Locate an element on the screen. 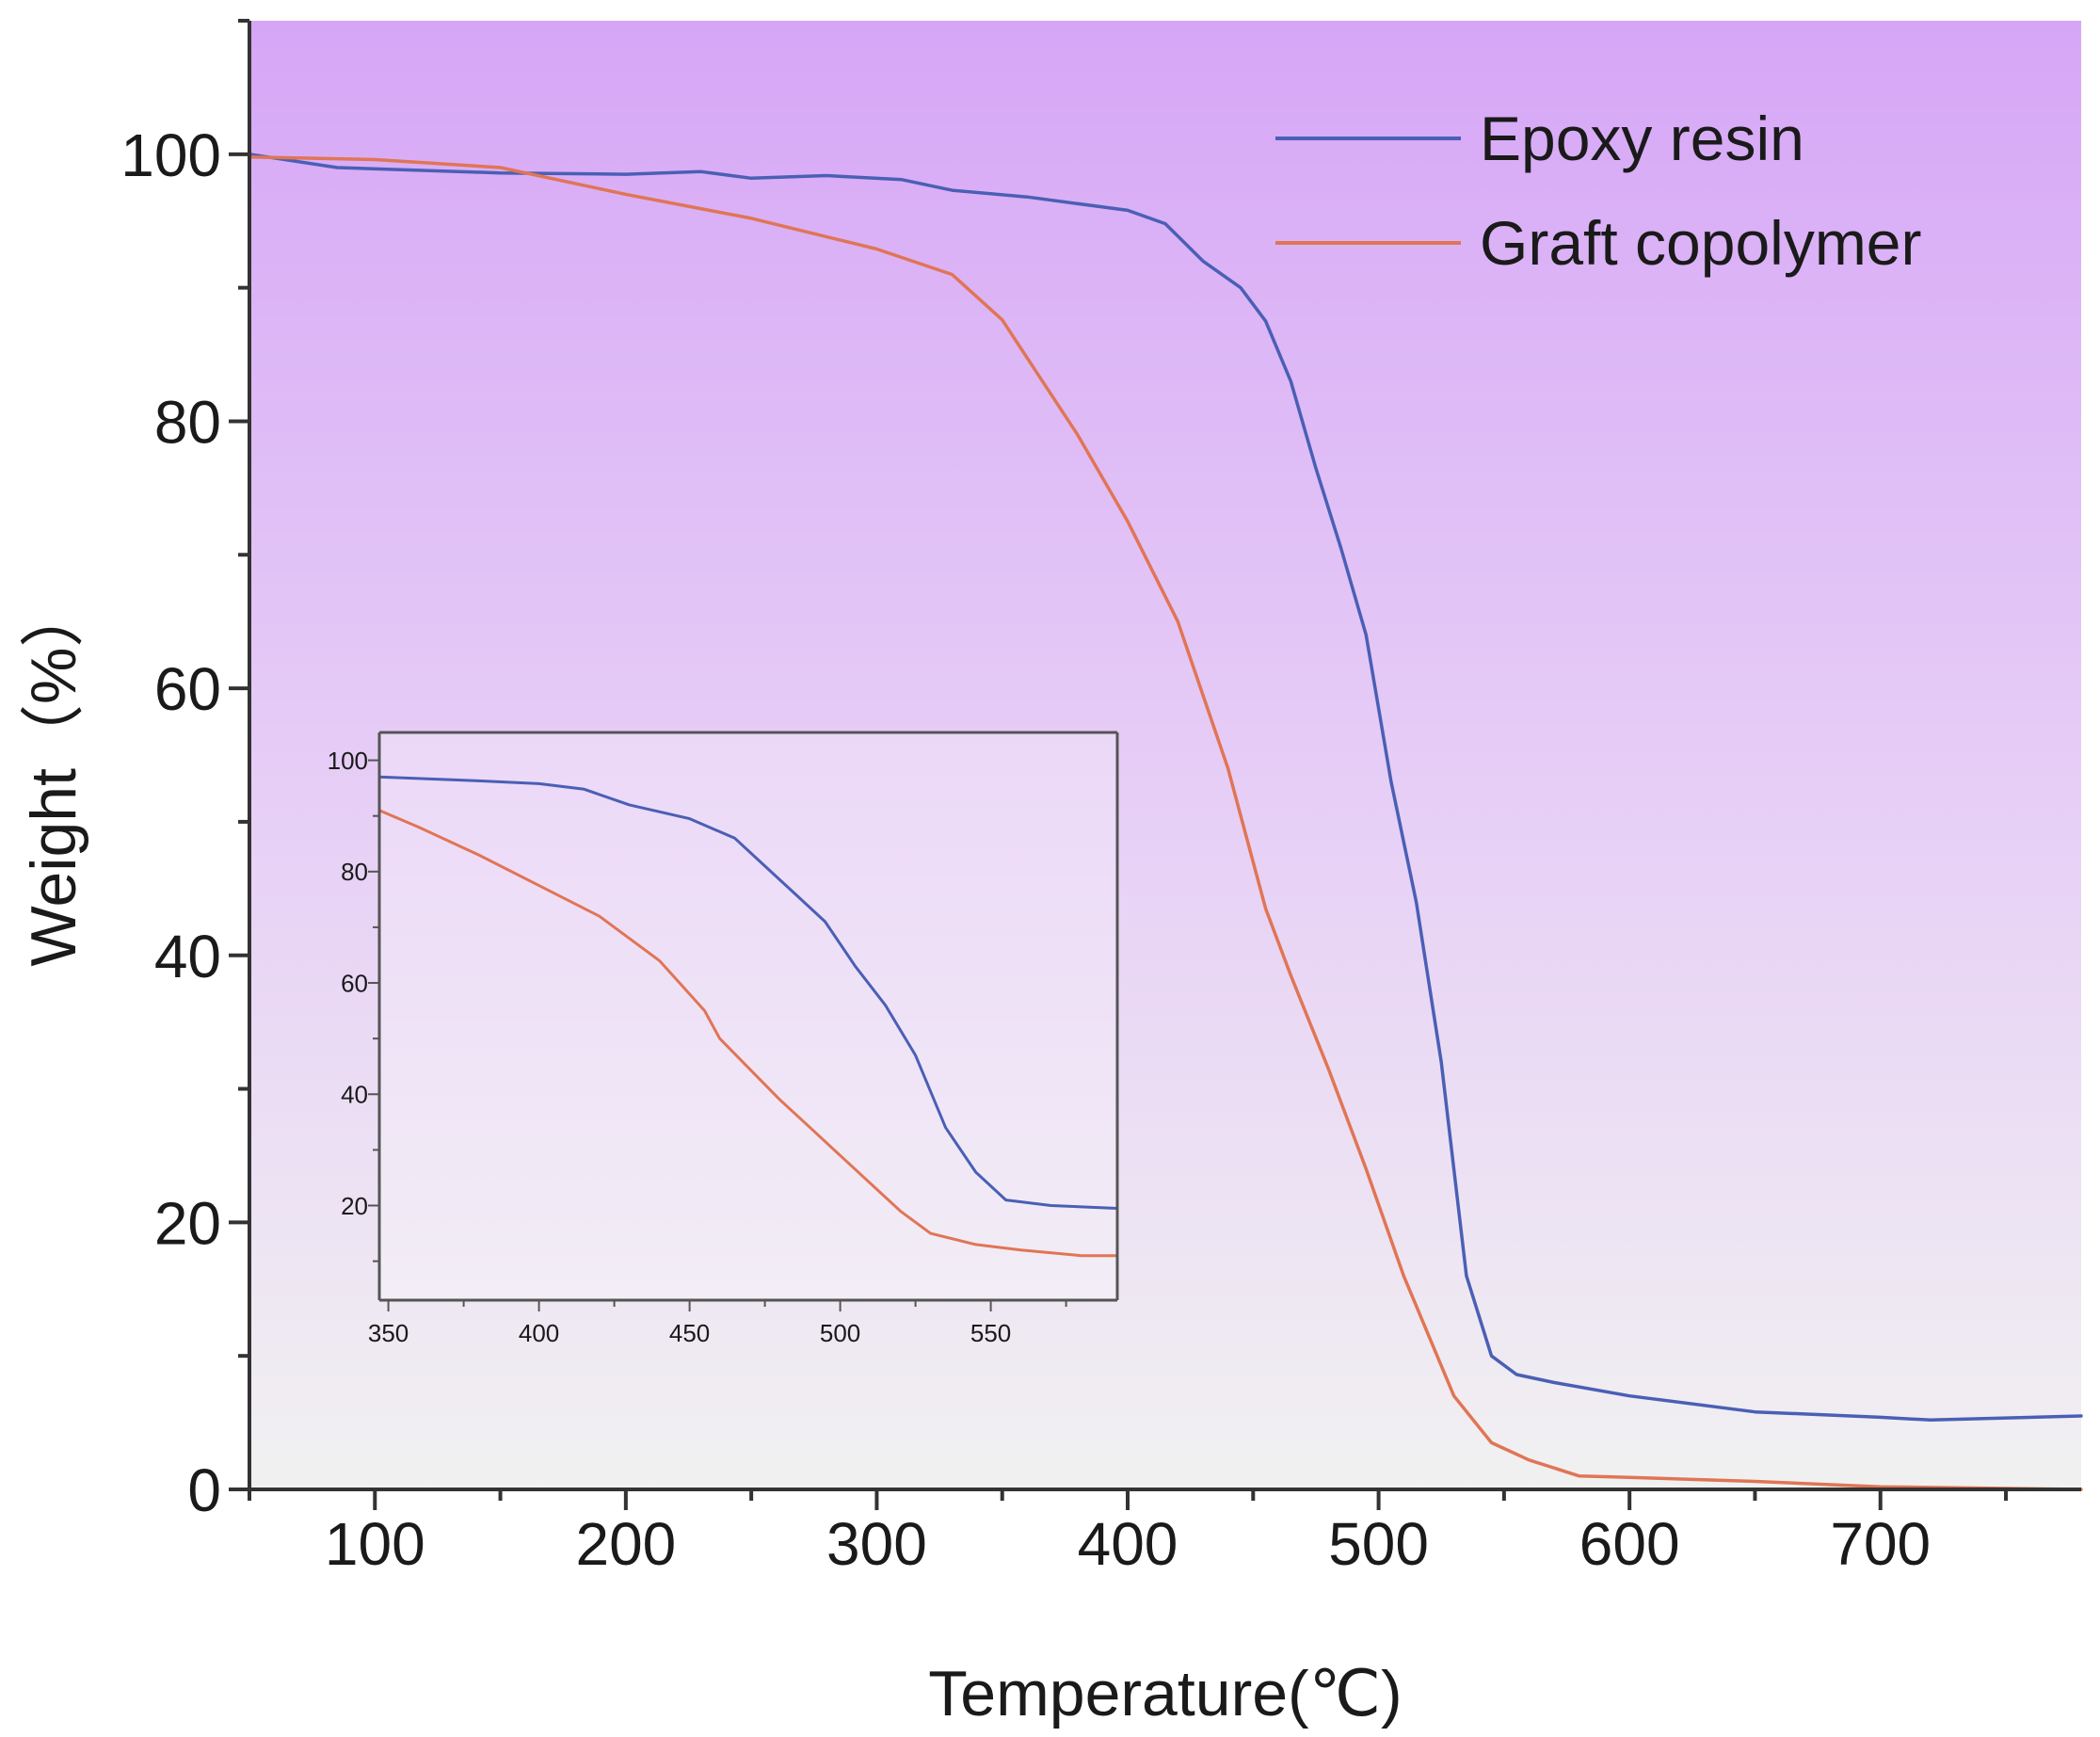 This screenshot has width=2100, height=1737. main-x-tick-label: 500 is located at coordinates (1378, 1544).